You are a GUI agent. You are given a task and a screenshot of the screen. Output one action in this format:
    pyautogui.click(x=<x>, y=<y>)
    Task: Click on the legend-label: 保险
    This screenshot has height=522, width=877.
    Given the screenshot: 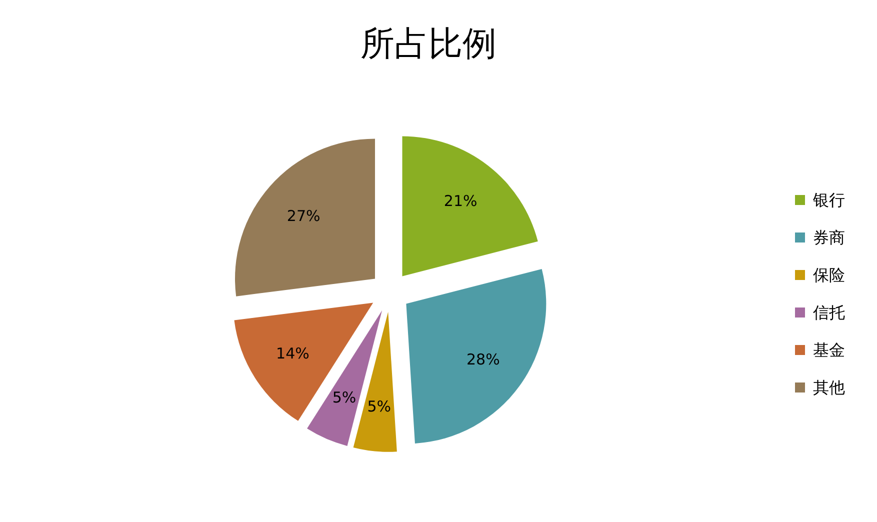 What is the action you would take?
    pyautogui.click(x=829, y=275)
    